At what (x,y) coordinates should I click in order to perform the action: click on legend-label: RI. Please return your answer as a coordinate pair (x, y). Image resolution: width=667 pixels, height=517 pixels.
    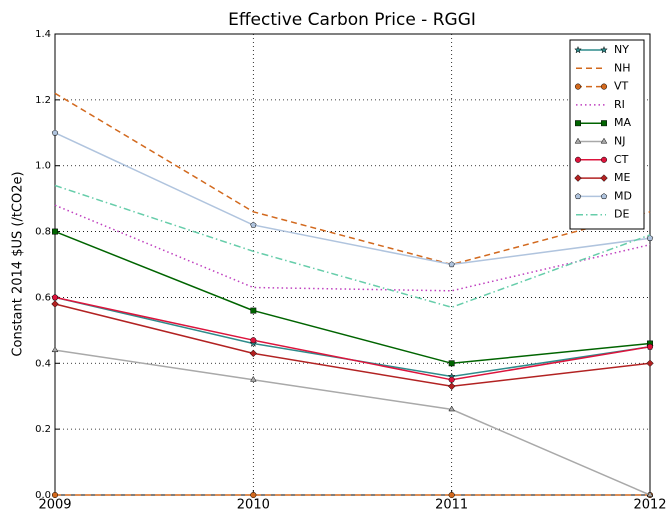
    Looking at the image, I should click on (619, 104).